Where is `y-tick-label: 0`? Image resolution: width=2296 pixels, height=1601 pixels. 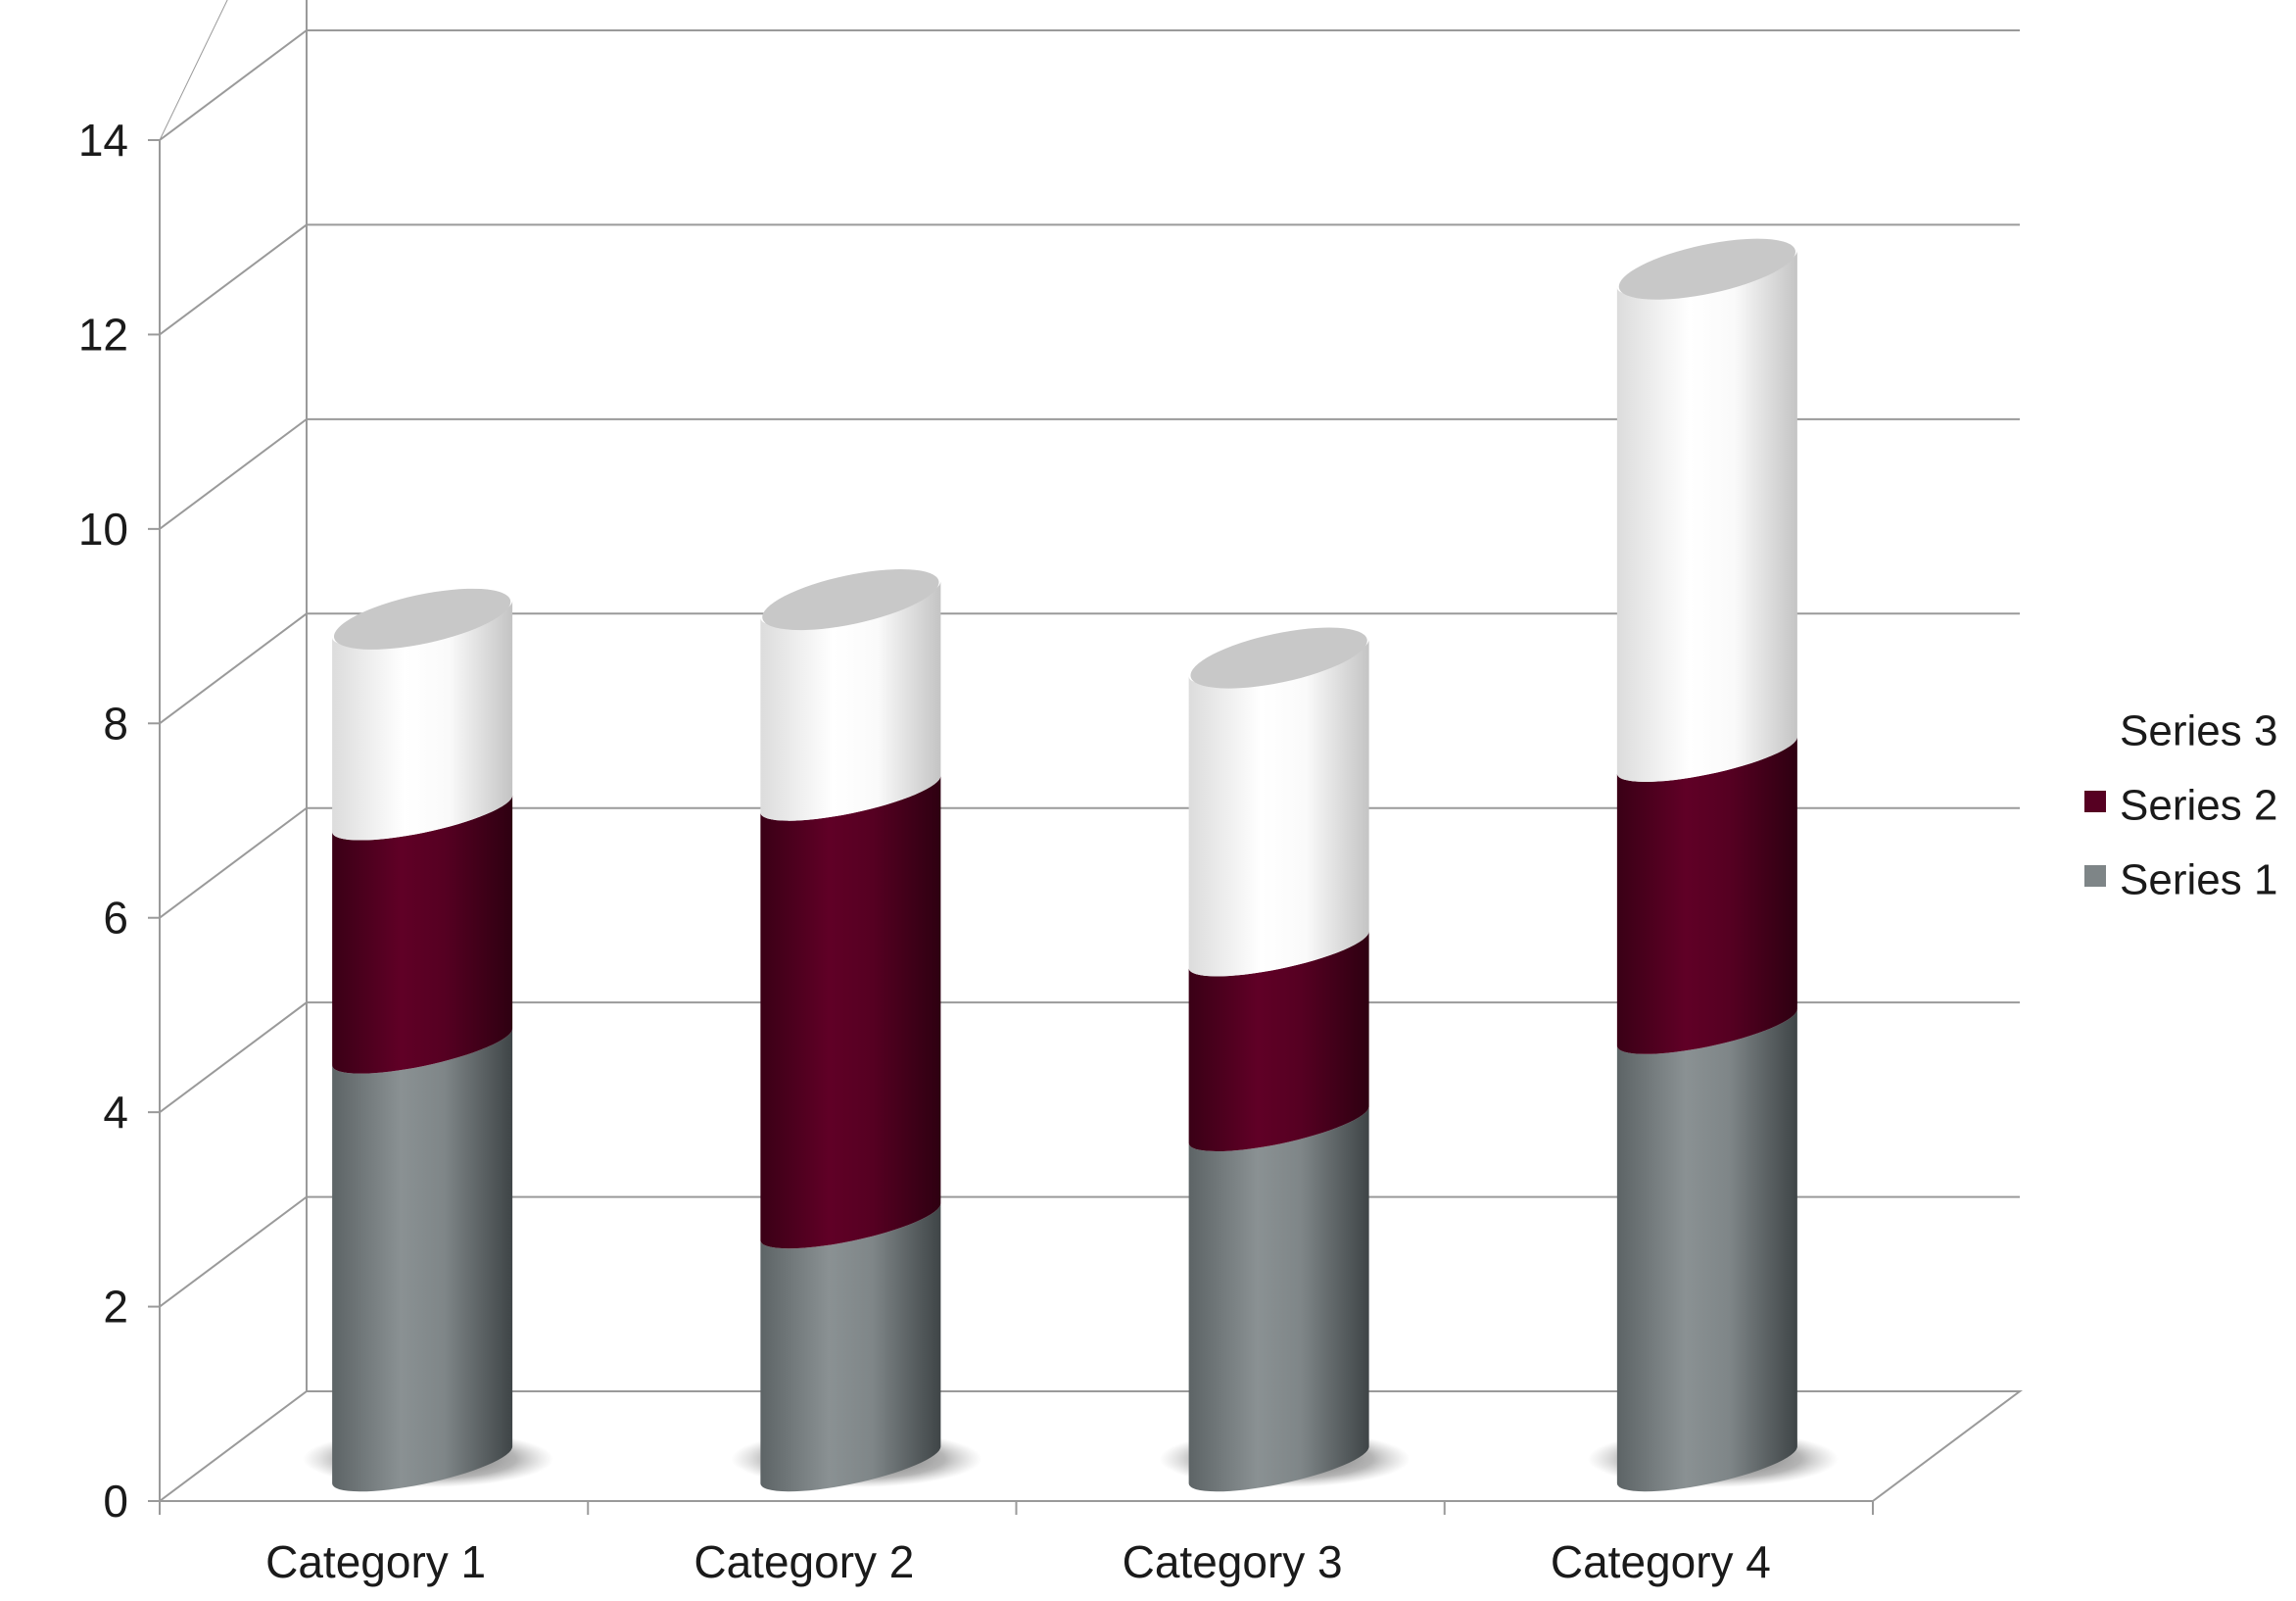 y-tick-label: 0 is located at coordinates (116, 1501).